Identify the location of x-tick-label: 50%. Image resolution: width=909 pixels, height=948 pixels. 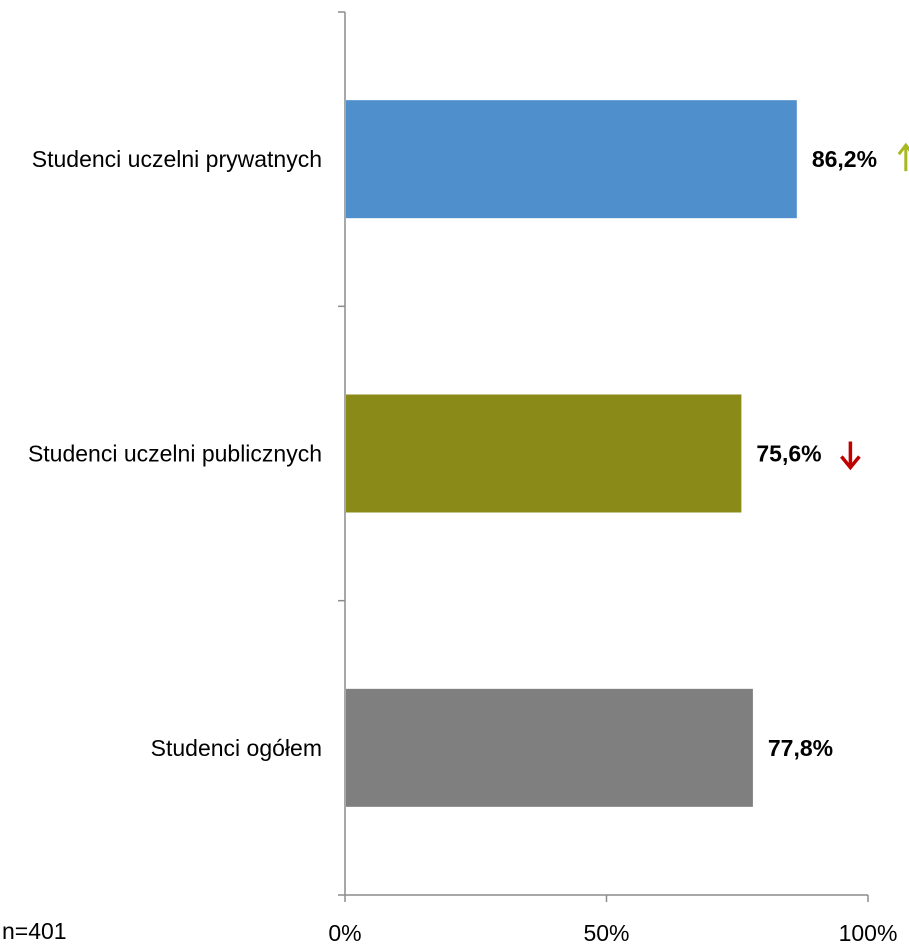
(606, 933).